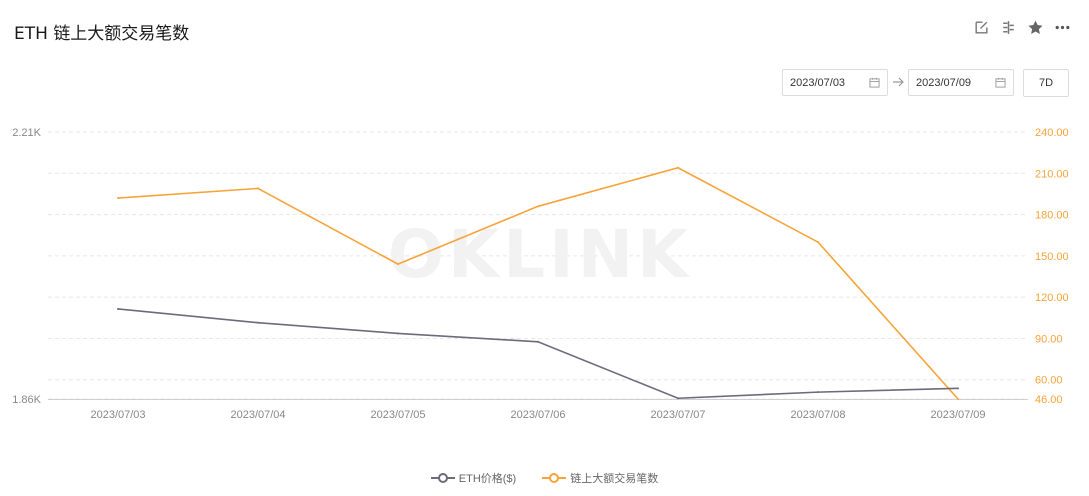 This screenshot has width=1089, height=496. Describe the element at coordinates (1049, 400) in the screenshot. I see `y-tick-label-right: 46.00` at that location.